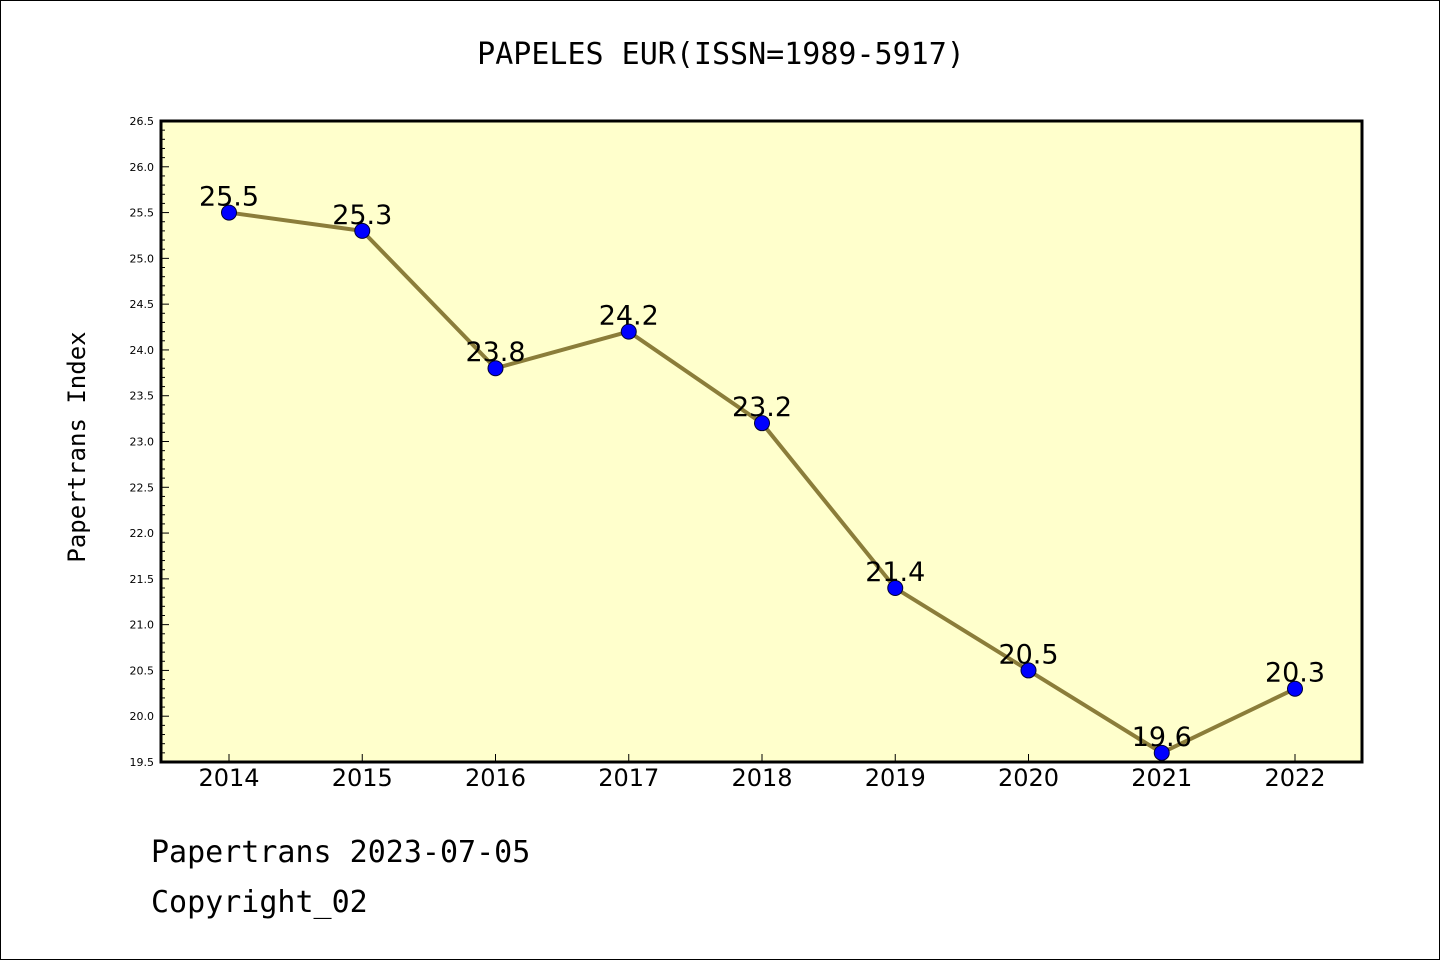 This screenshot has height=961, width=1440. Describe the element at coordinates (142, 716) in the screenshot. I see `y-tick-label: 20.0` at that location.